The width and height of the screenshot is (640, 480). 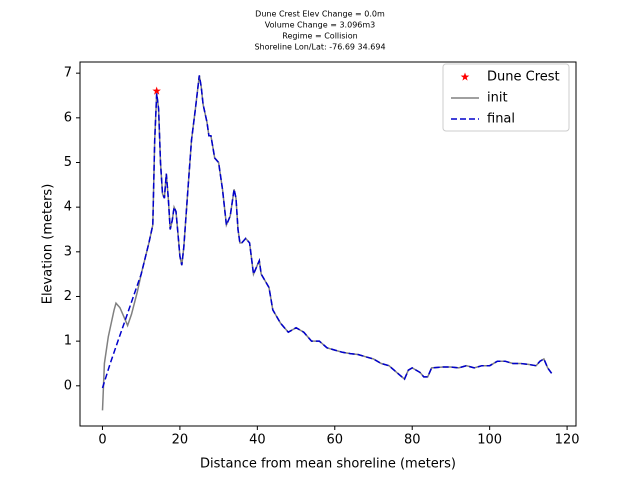 What do you see at coordinates (328, 464) in the screenshot?
I see `x-axis-label: Distance from mean shoreline (meters)` at bounding box center [328, 464].